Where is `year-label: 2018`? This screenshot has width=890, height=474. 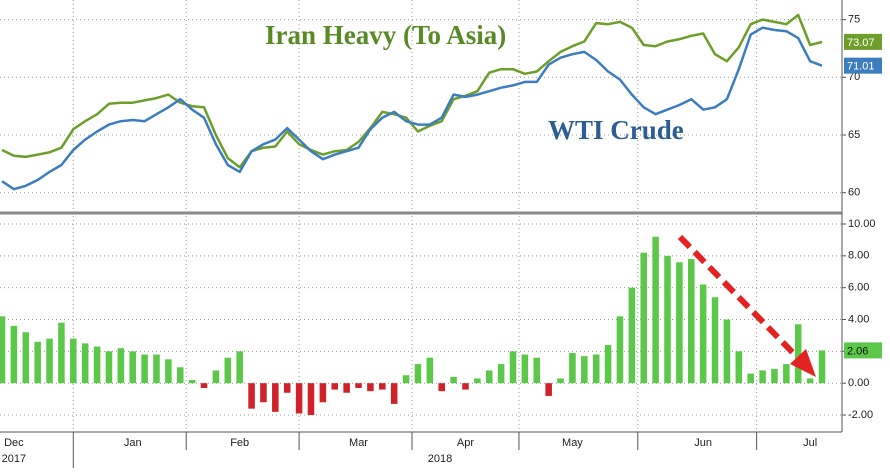
year-label: 2018 is located at coordinates (440, 459).